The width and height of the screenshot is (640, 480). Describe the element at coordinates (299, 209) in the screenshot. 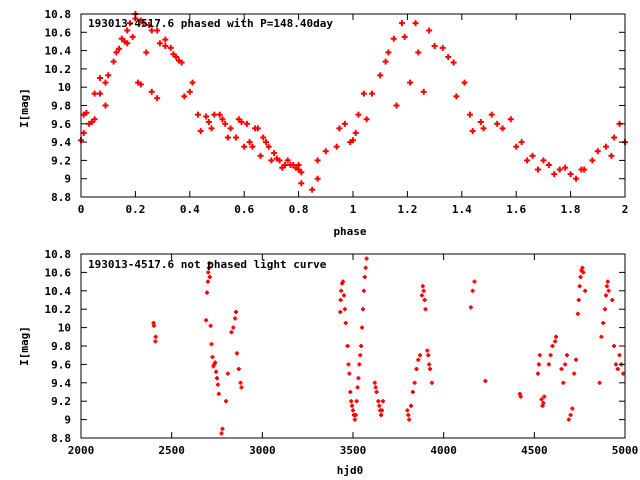

I see `phased-x-tick-label: 0.8` at that location.